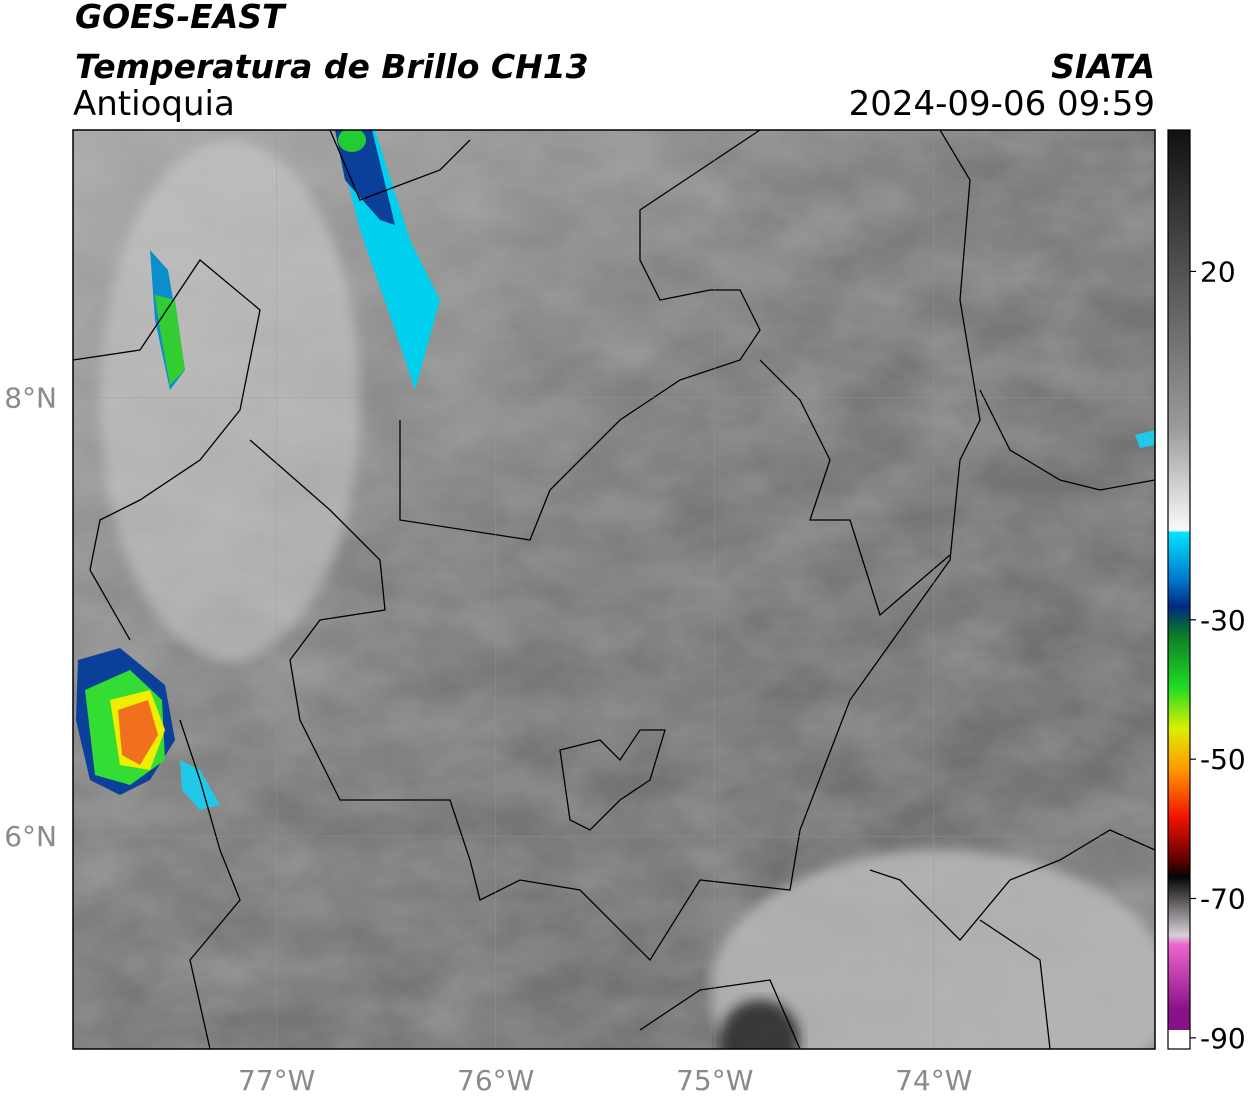 This screenshot has height=1099, width=1252. Describe the element at coordinates (30, 398) in the screenshot. I see `y-tick-label: 8°N` at that location.